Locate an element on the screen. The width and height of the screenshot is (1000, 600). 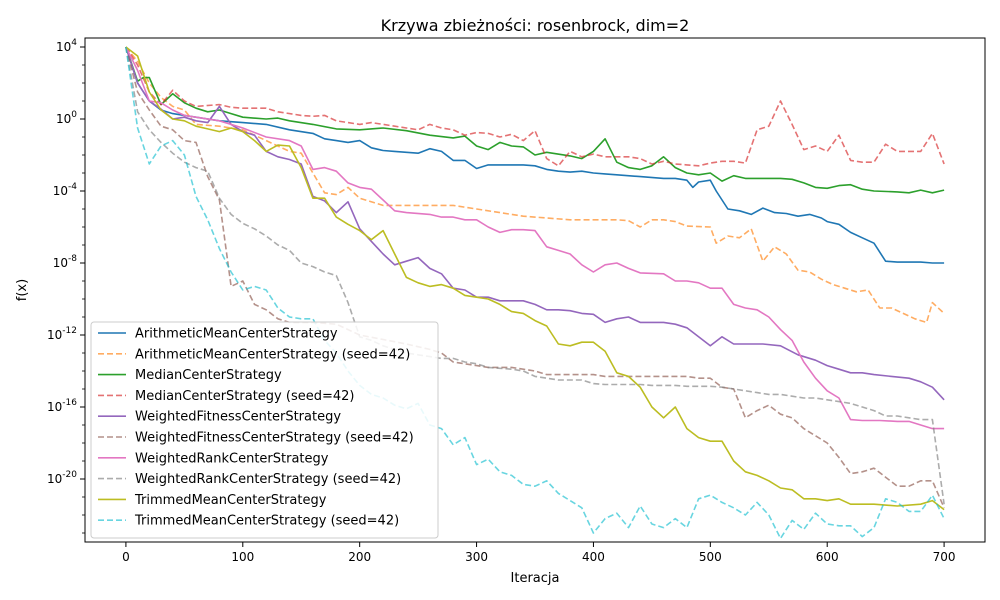
legend-label: TrimmedMeanCenterStrategy (seed=42) is located at coordinates (266, 521).